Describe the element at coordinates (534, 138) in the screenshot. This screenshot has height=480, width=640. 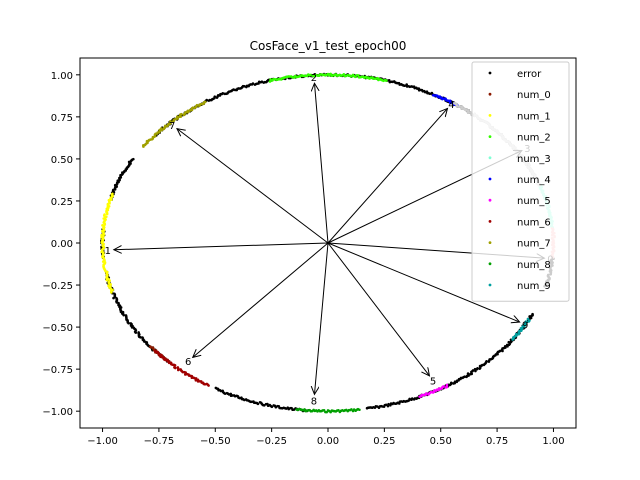
I see `legend-label-num-2: num_2` at that location.